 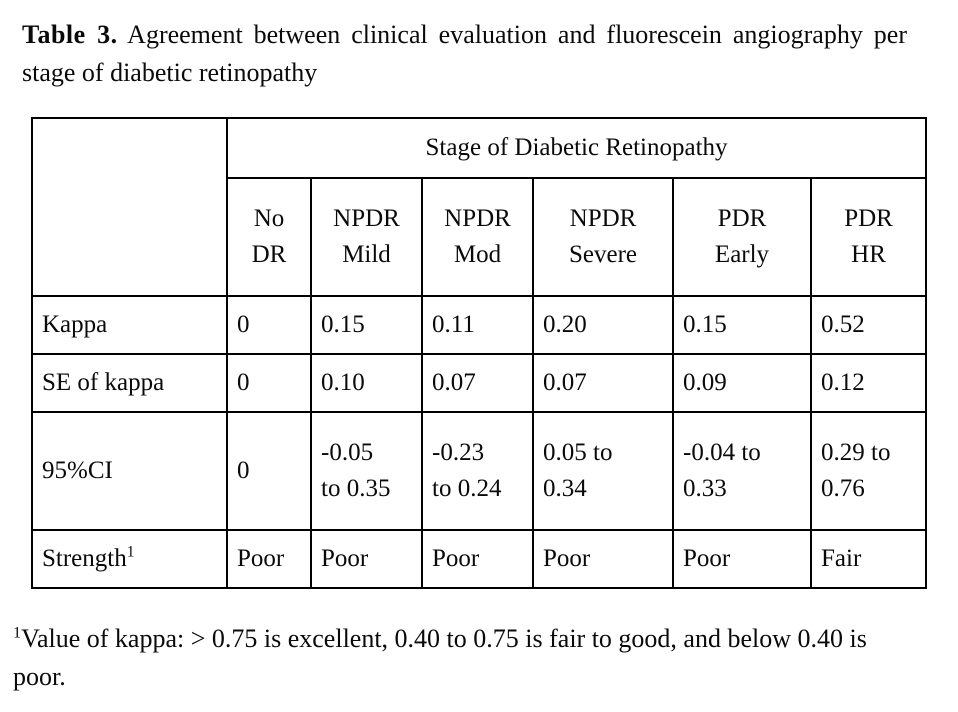 I want to click on cell-value: 0.29 to 0.76, so click(x=868, y=471).